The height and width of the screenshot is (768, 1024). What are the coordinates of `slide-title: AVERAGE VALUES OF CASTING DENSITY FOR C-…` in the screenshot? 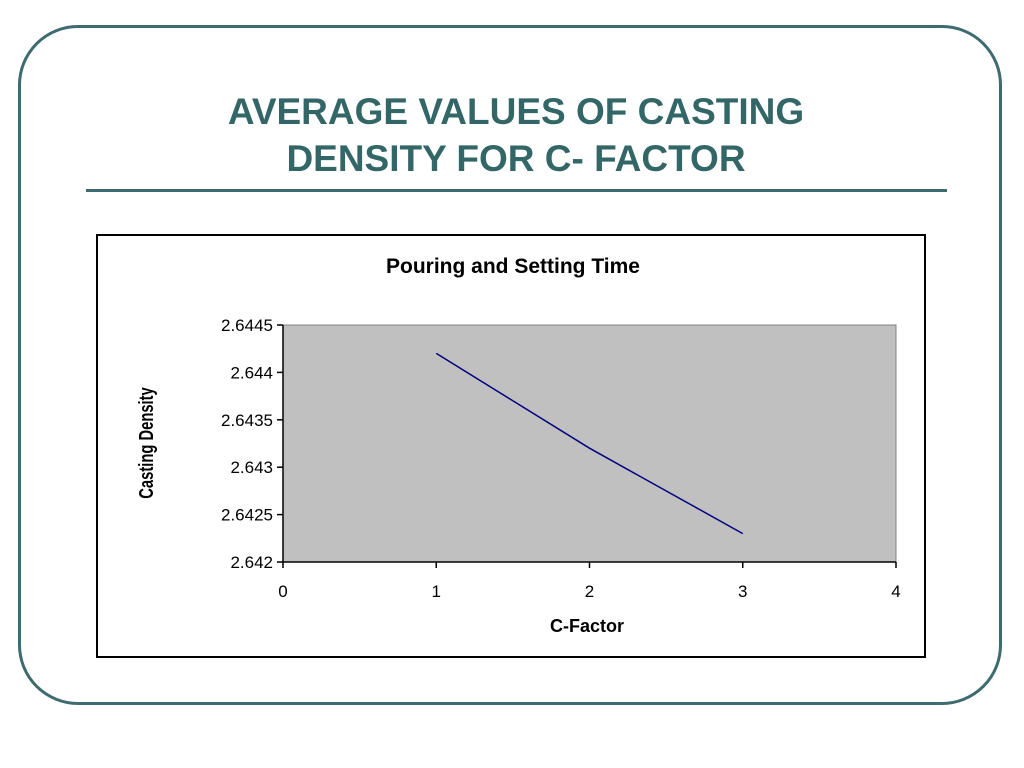 It's located at (516, 135).